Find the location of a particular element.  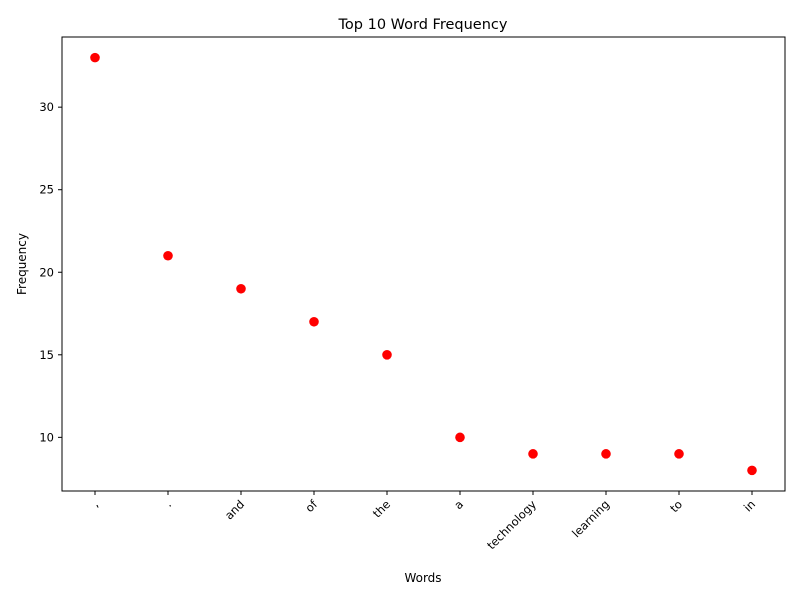

x-tick-label: of is located at coordinates (311, 506).